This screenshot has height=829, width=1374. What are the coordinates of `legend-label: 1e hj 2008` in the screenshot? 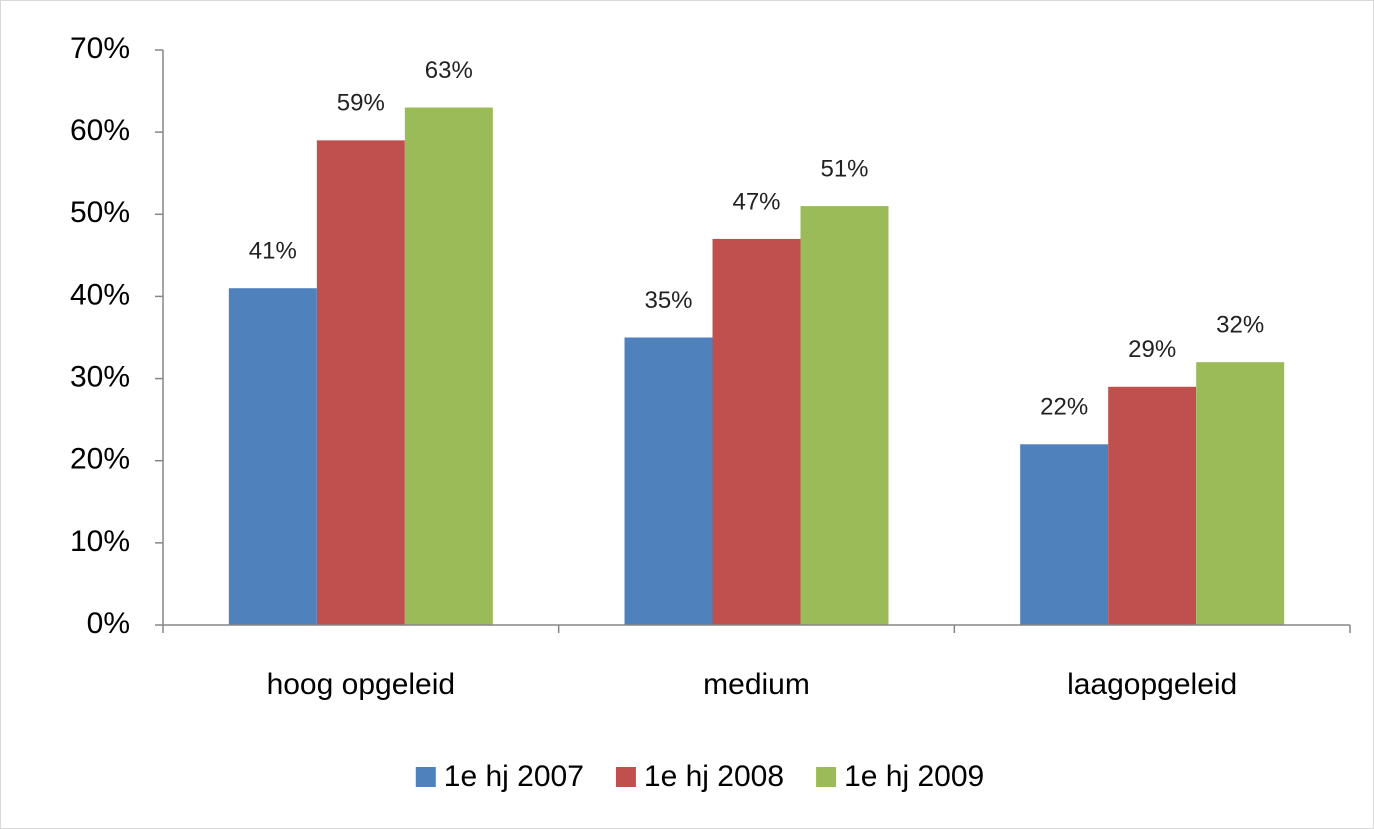 It's located at (714, 776).